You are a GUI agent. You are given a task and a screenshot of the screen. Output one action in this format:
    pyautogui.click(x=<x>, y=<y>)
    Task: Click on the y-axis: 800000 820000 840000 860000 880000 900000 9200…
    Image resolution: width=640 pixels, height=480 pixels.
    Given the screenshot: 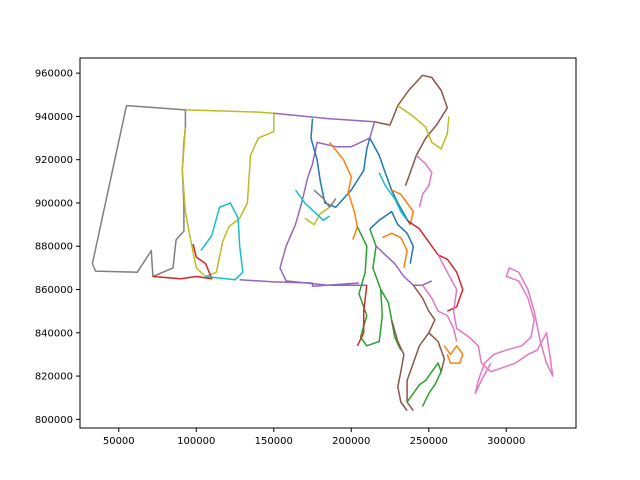 What is the action you would take?
    pyautogui.click(x=57, y=247)
    